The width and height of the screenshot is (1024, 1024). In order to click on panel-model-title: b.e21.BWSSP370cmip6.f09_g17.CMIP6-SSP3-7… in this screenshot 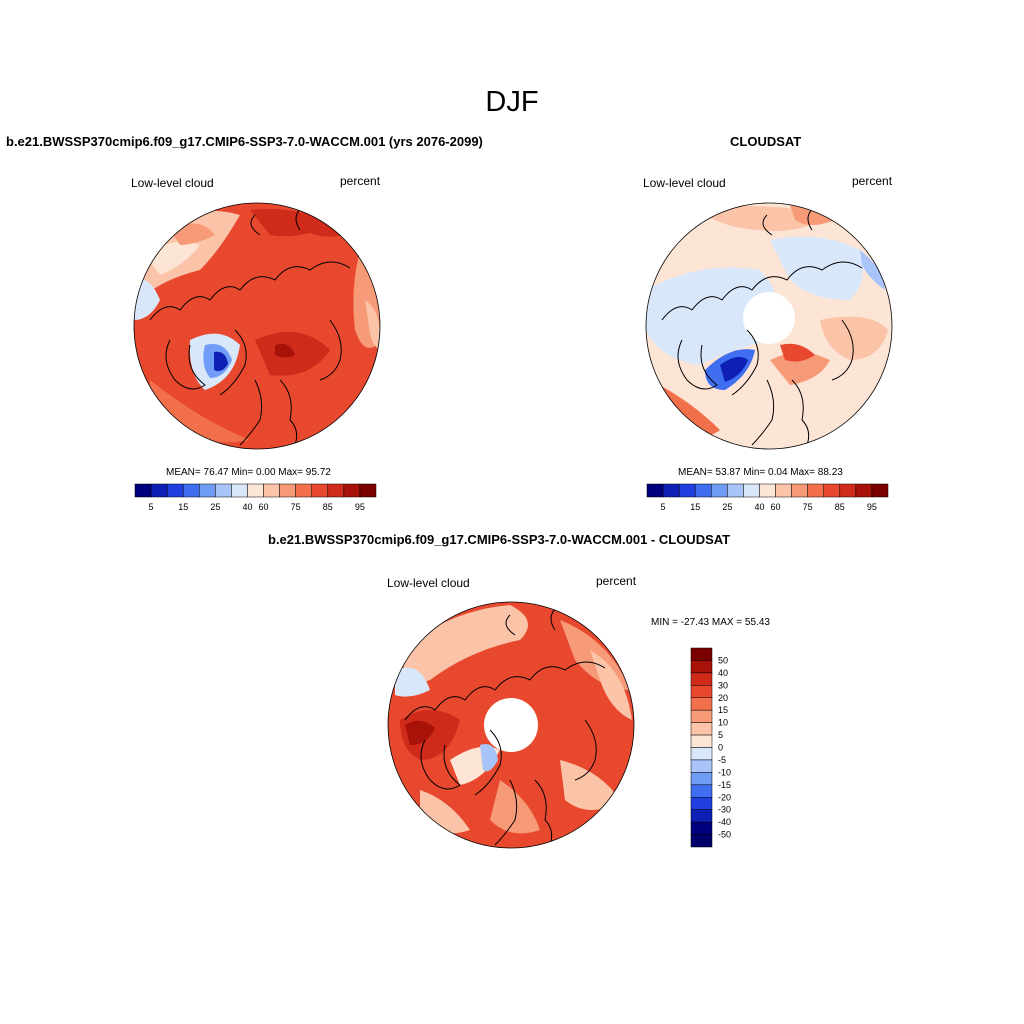, I will do `click(244, 141)`.